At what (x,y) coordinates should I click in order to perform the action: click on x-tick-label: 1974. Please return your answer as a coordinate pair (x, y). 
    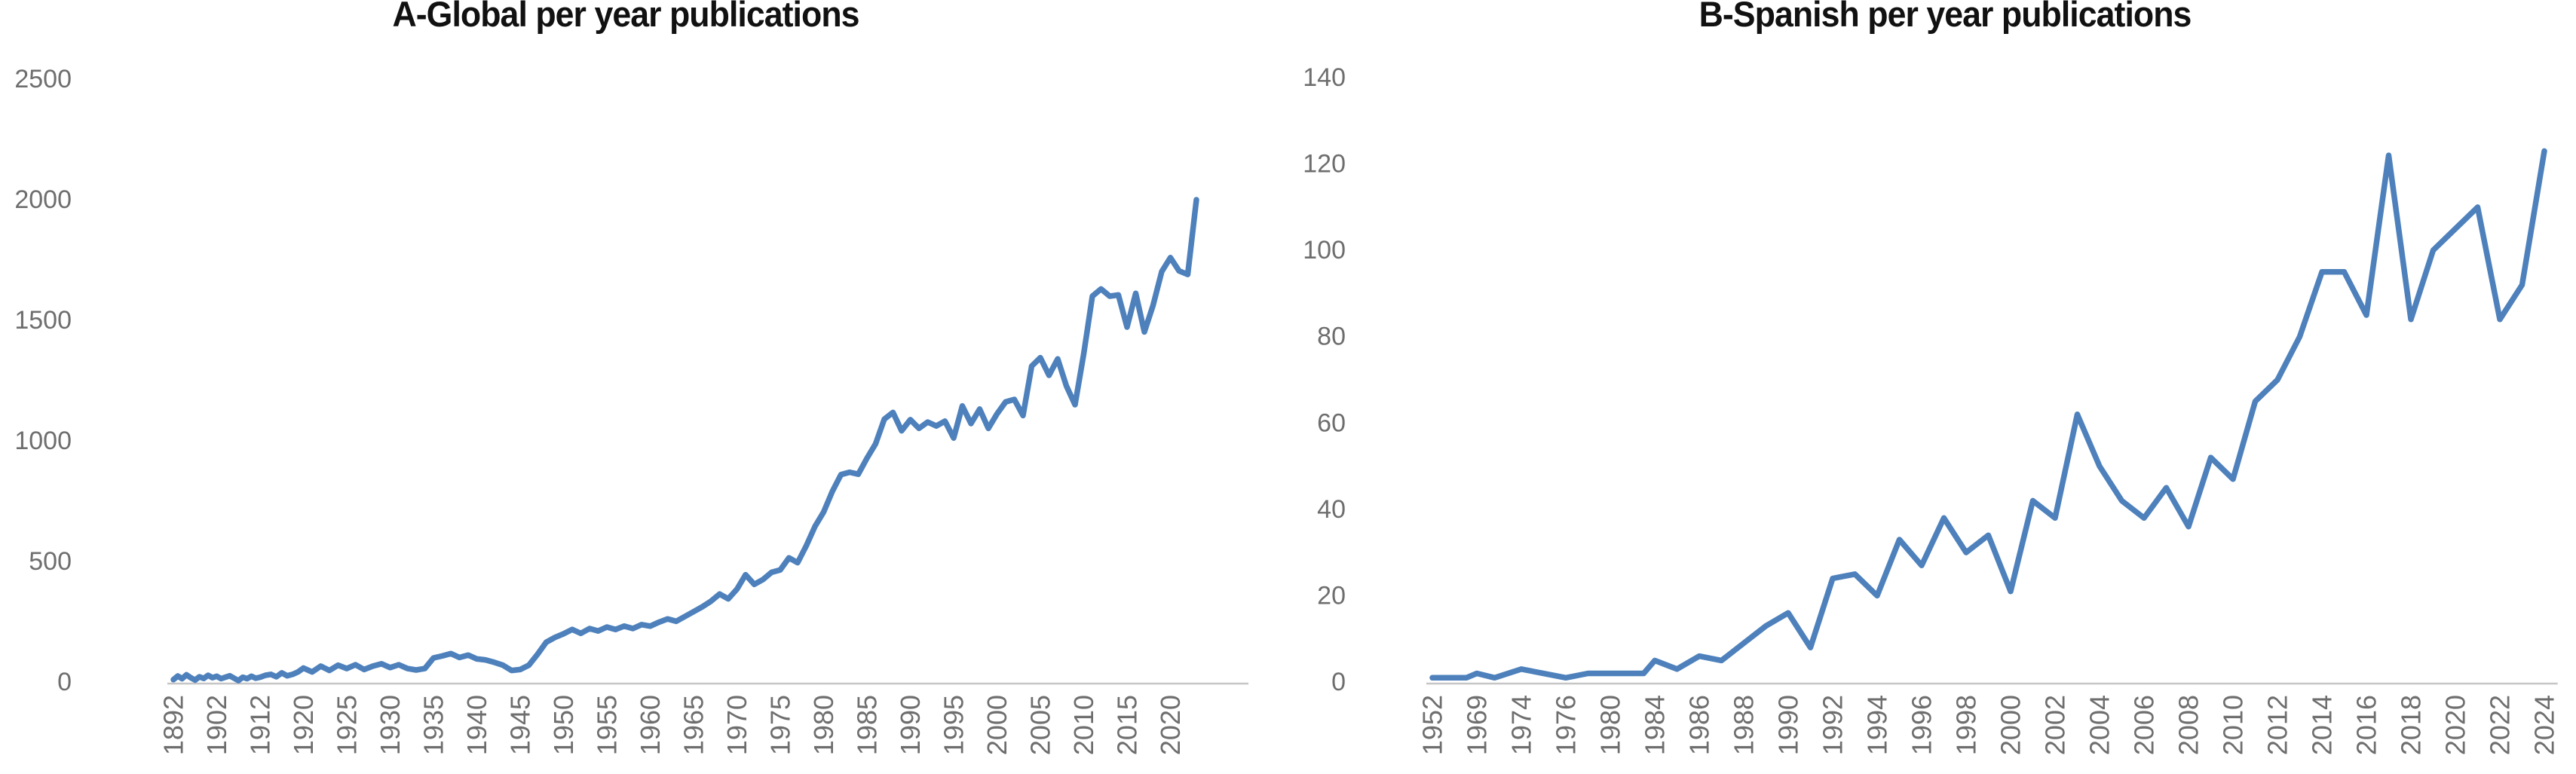
    Looking at the image, I should click on (1521, 725).